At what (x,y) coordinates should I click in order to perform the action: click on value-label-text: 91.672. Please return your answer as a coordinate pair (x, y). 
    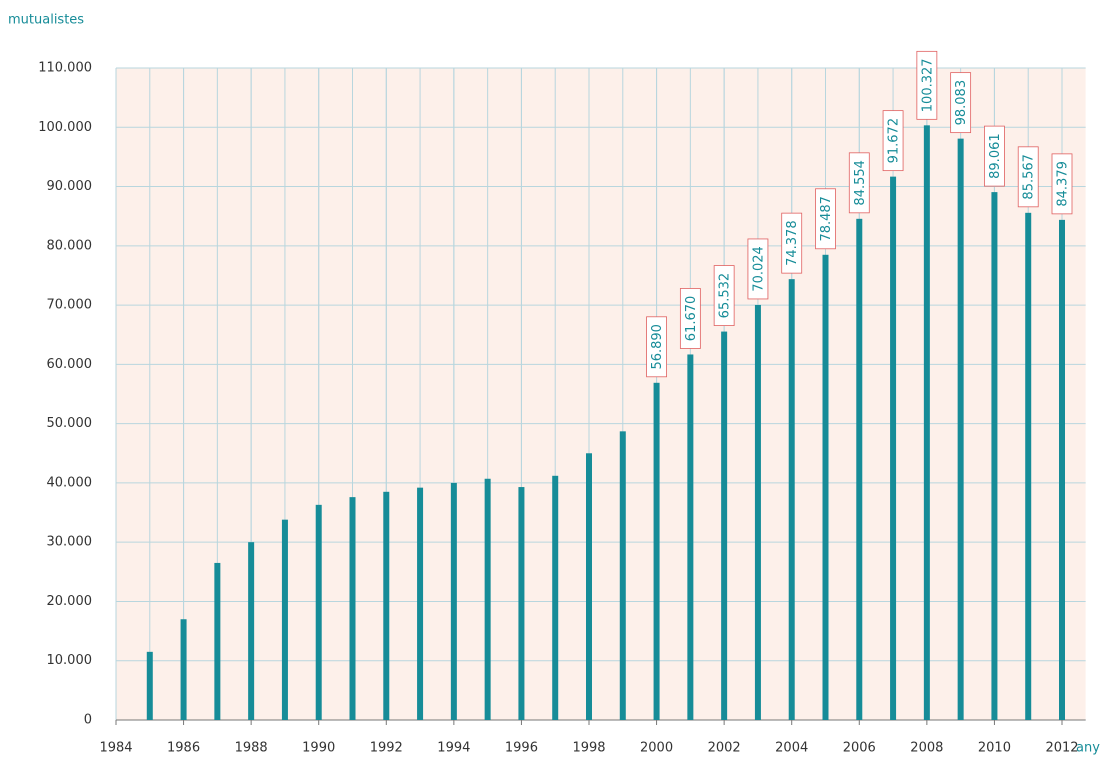
    Looking at the image, I should click on (894, 141).